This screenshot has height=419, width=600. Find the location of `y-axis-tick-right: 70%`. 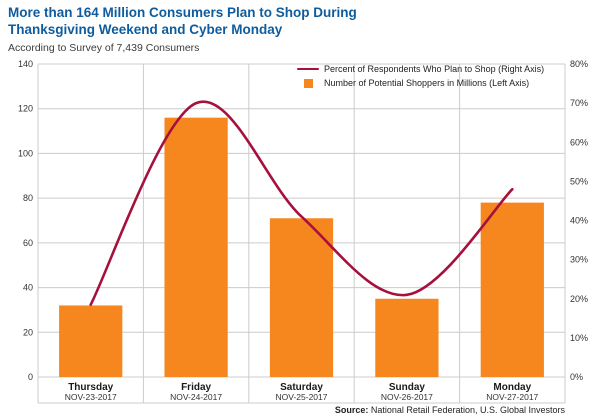

y-axis-tick-right: 70% is located at coordinates (579, 103).